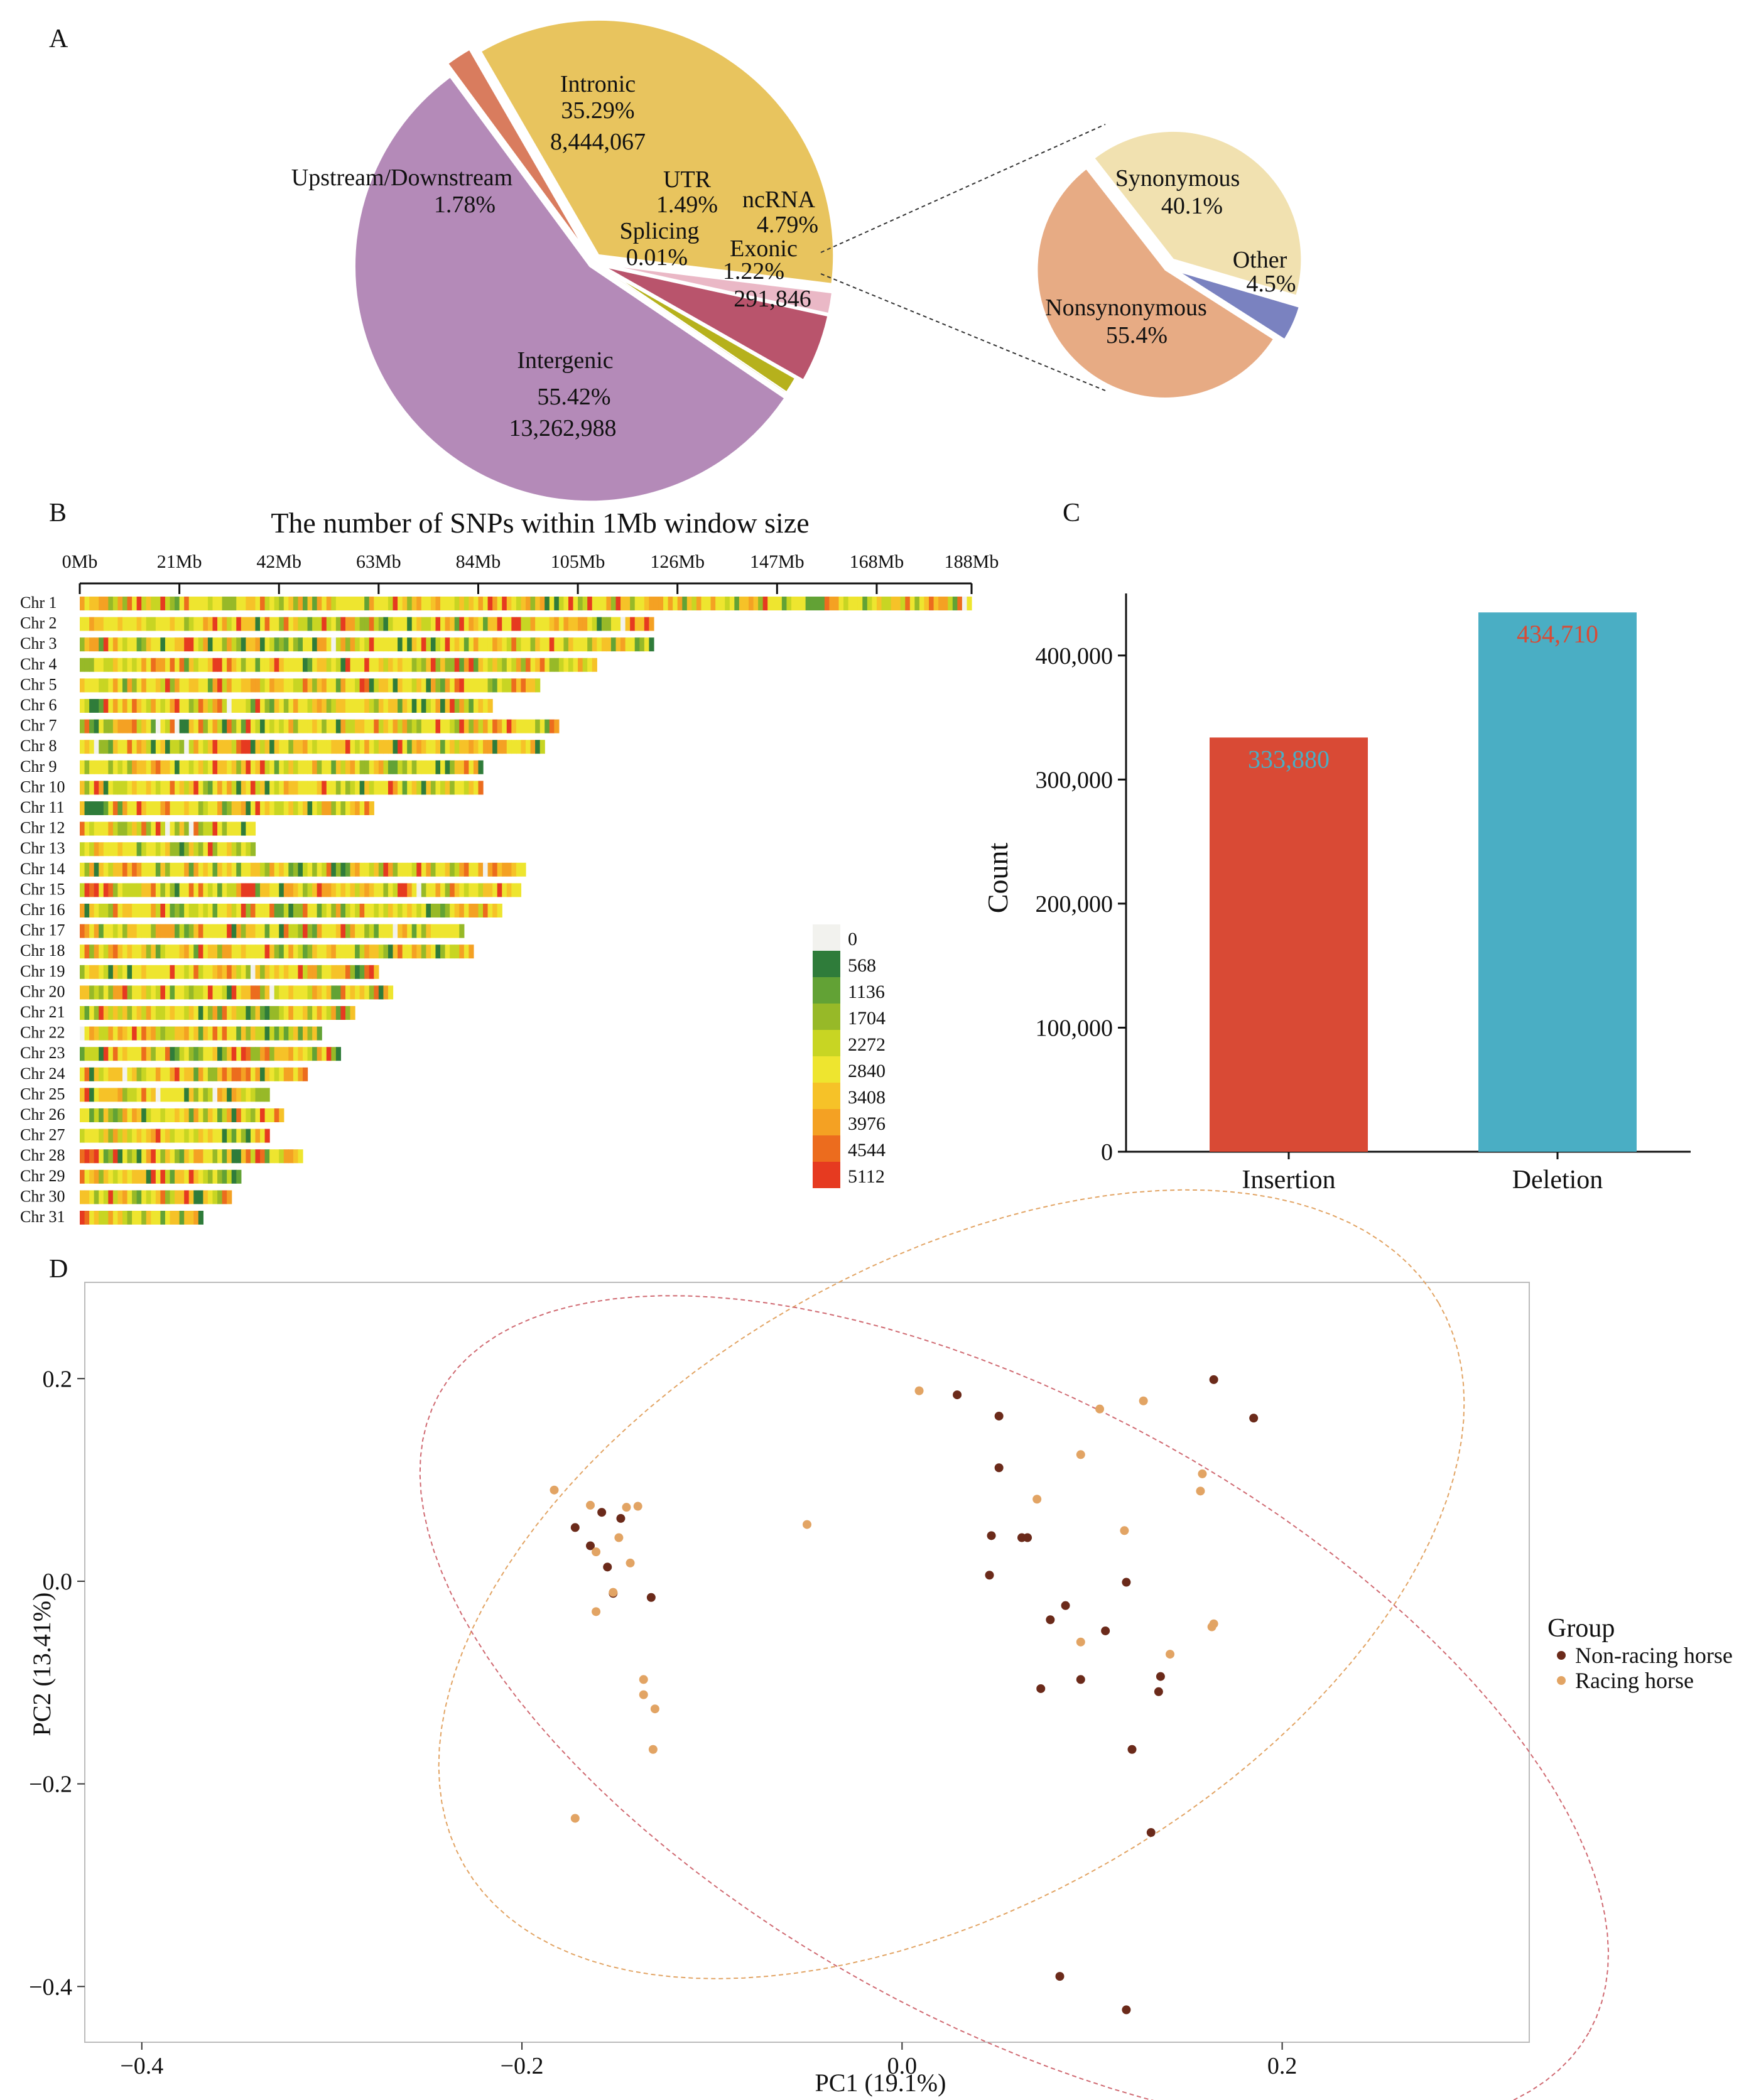 Image resolution: width=1761 pixels, height=2100 pixels. I want to click on chrom-label: Chr 3, so click(38, 643).